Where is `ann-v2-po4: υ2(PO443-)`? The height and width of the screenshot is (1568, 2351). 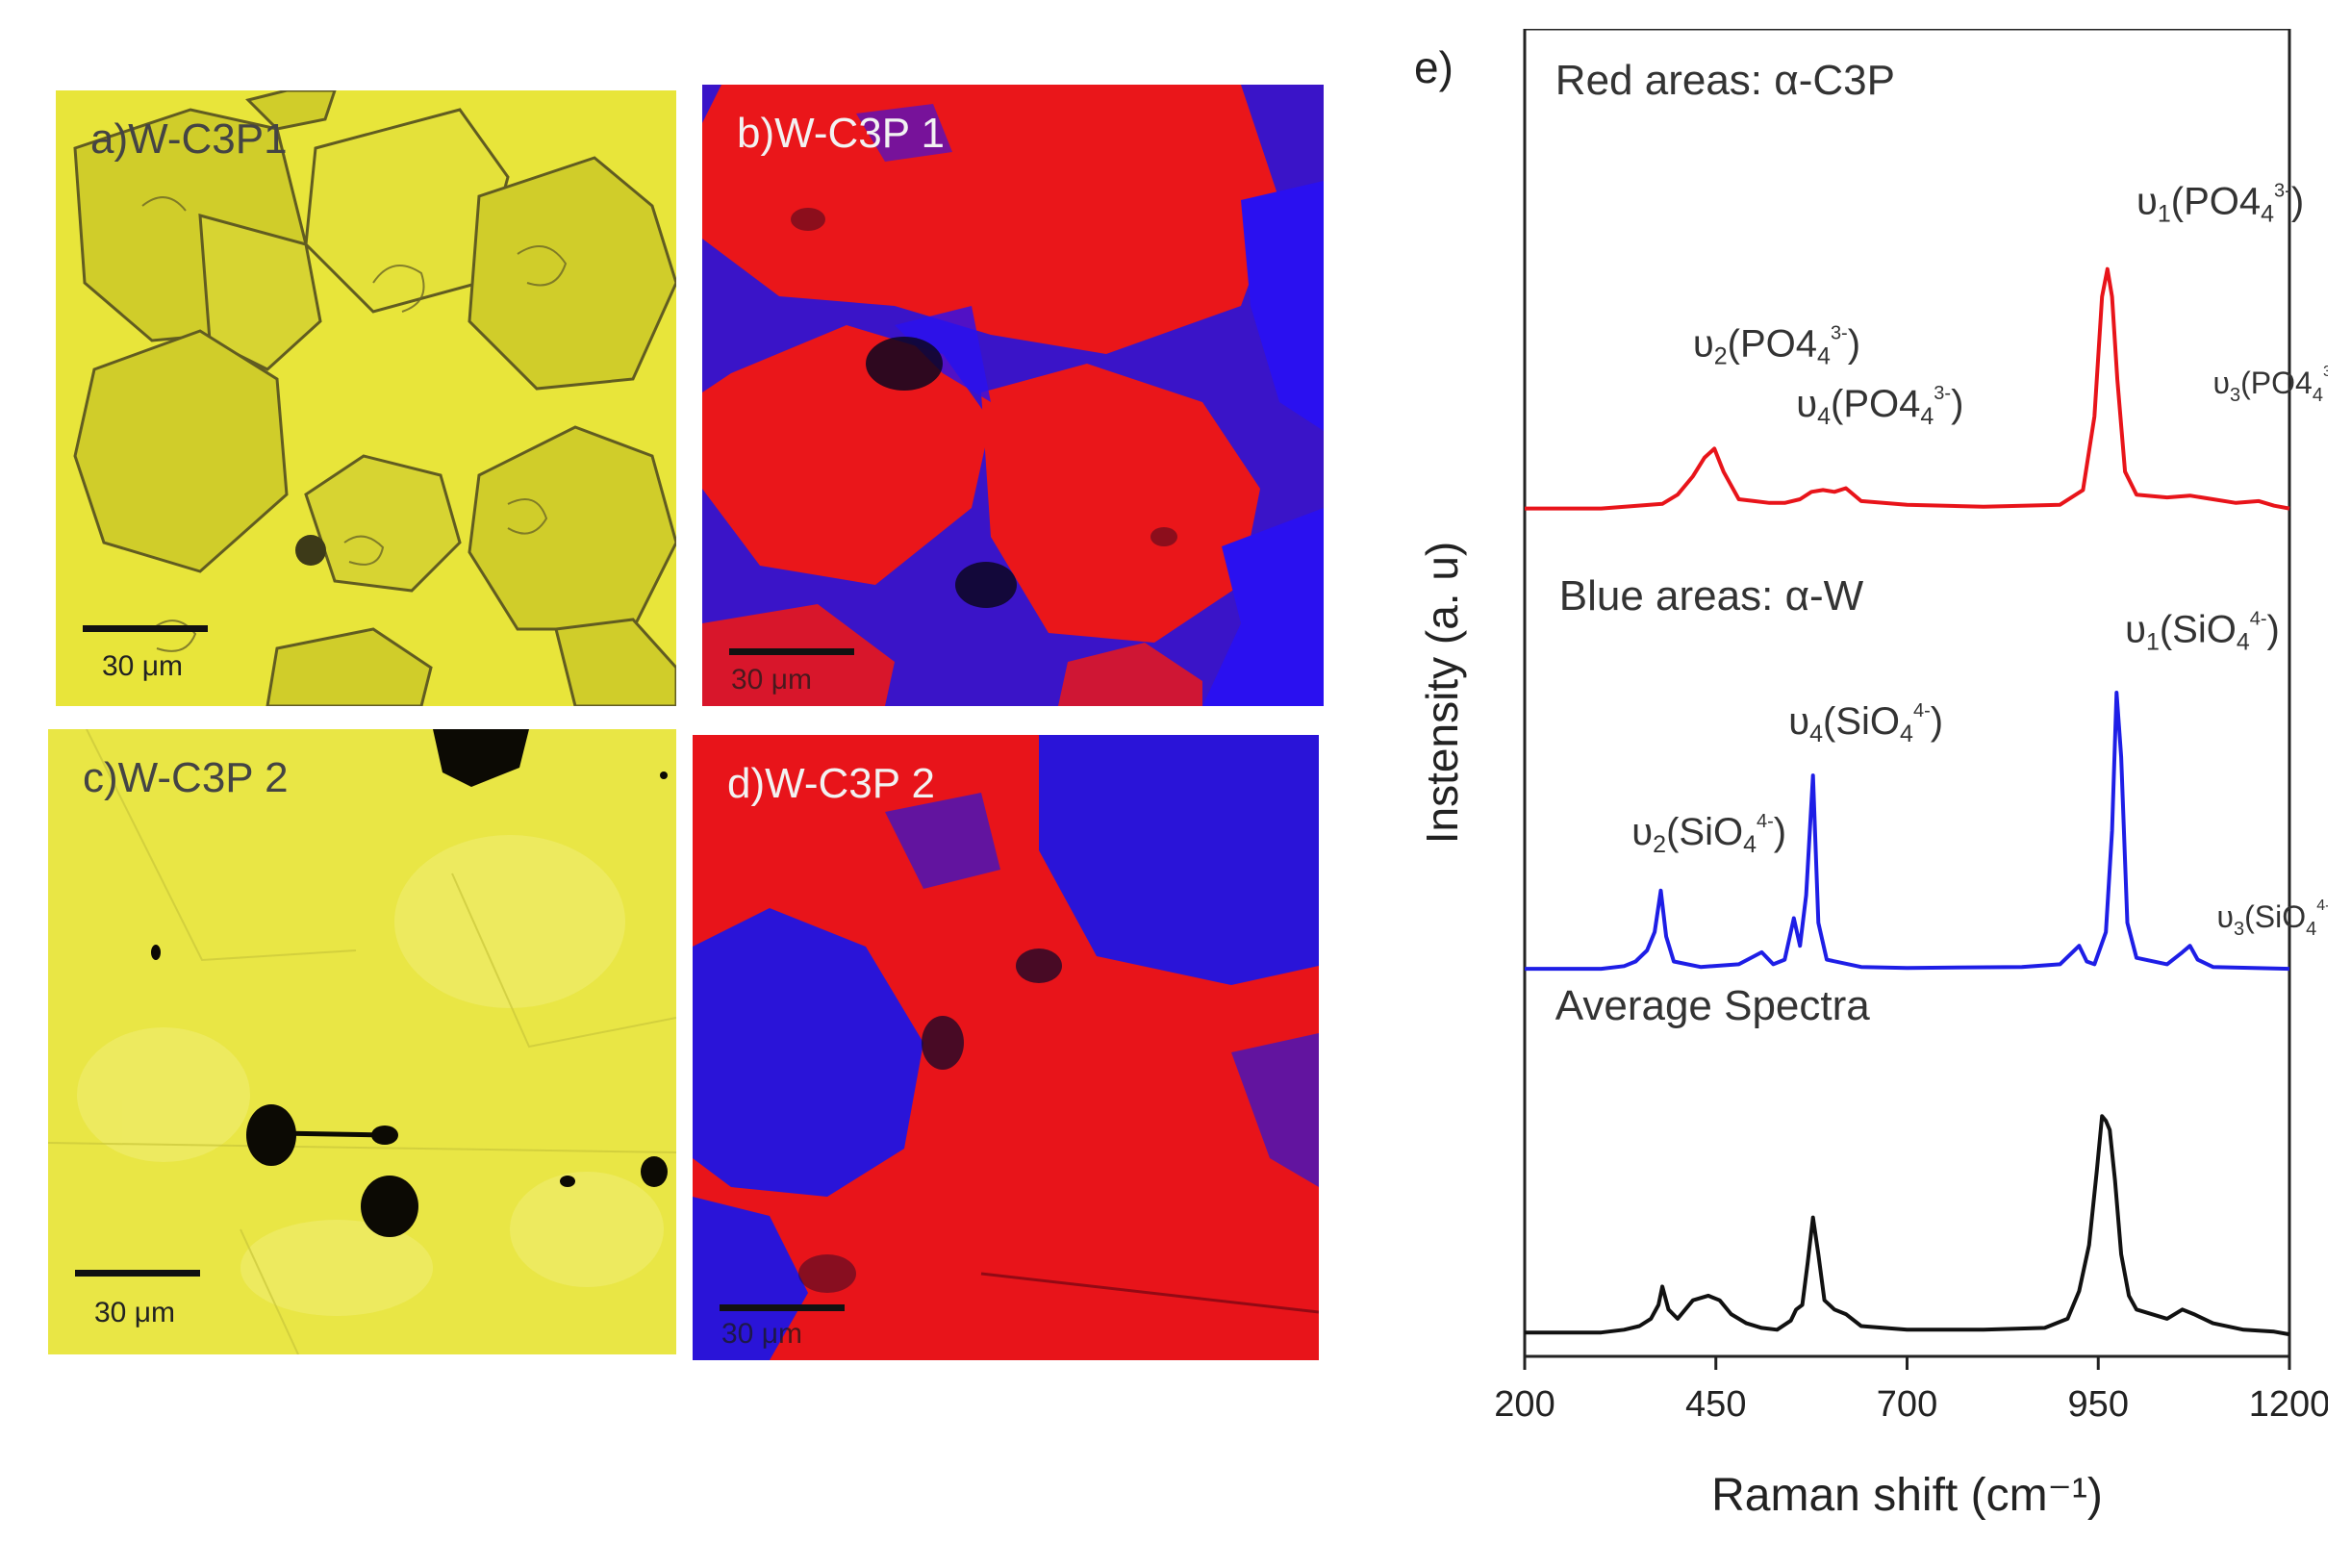 ann-v2-po4: υ2(PO443-) is located at coordinates (1776, 346).